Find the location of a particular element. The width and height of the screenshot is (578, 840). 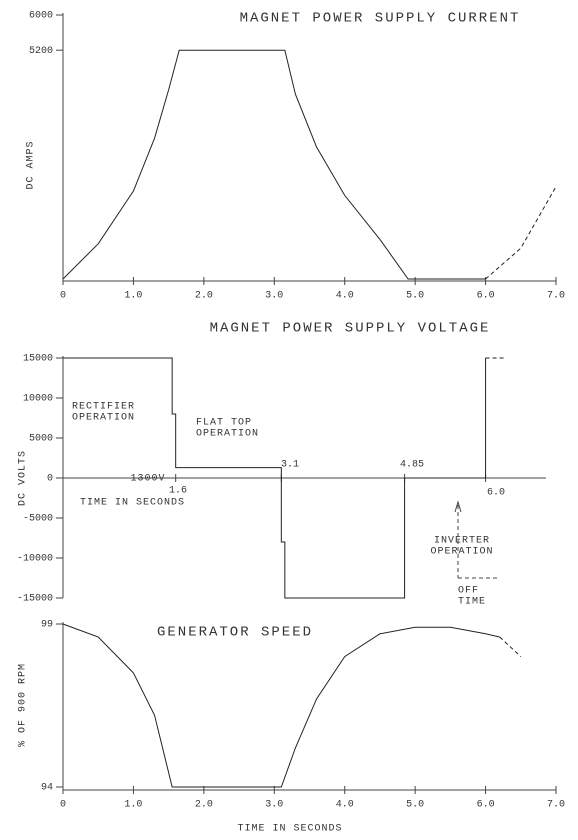

y-tick-label: -5000 is located at coordinates (38, 519).